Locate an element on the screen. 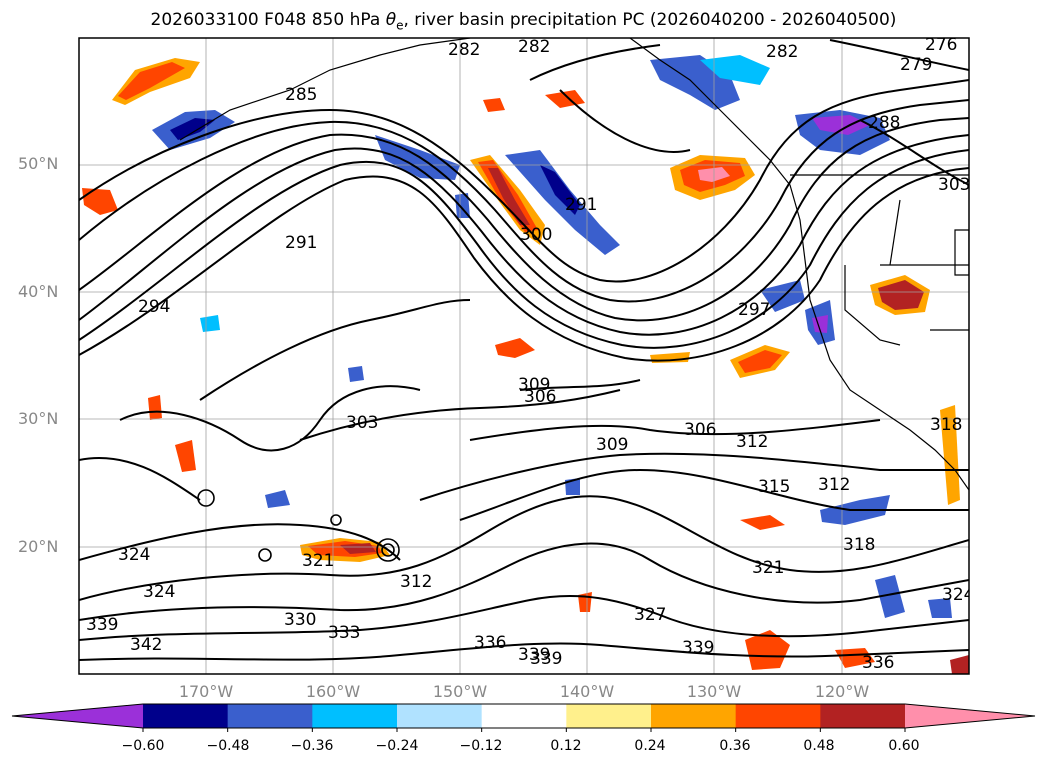 The image size is (1047, 767). contour-label: 285 is located at coordinates (301, 95).